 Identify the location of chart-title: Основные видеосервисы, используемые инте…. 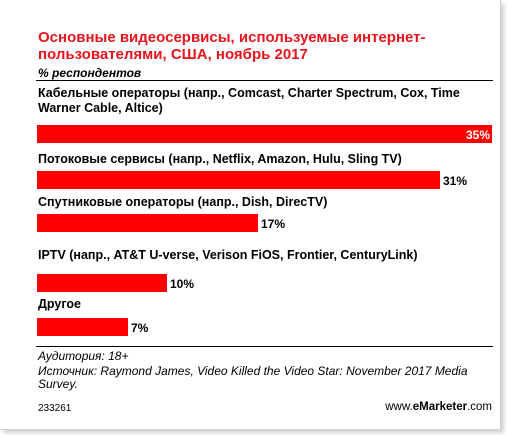
(232, 46).